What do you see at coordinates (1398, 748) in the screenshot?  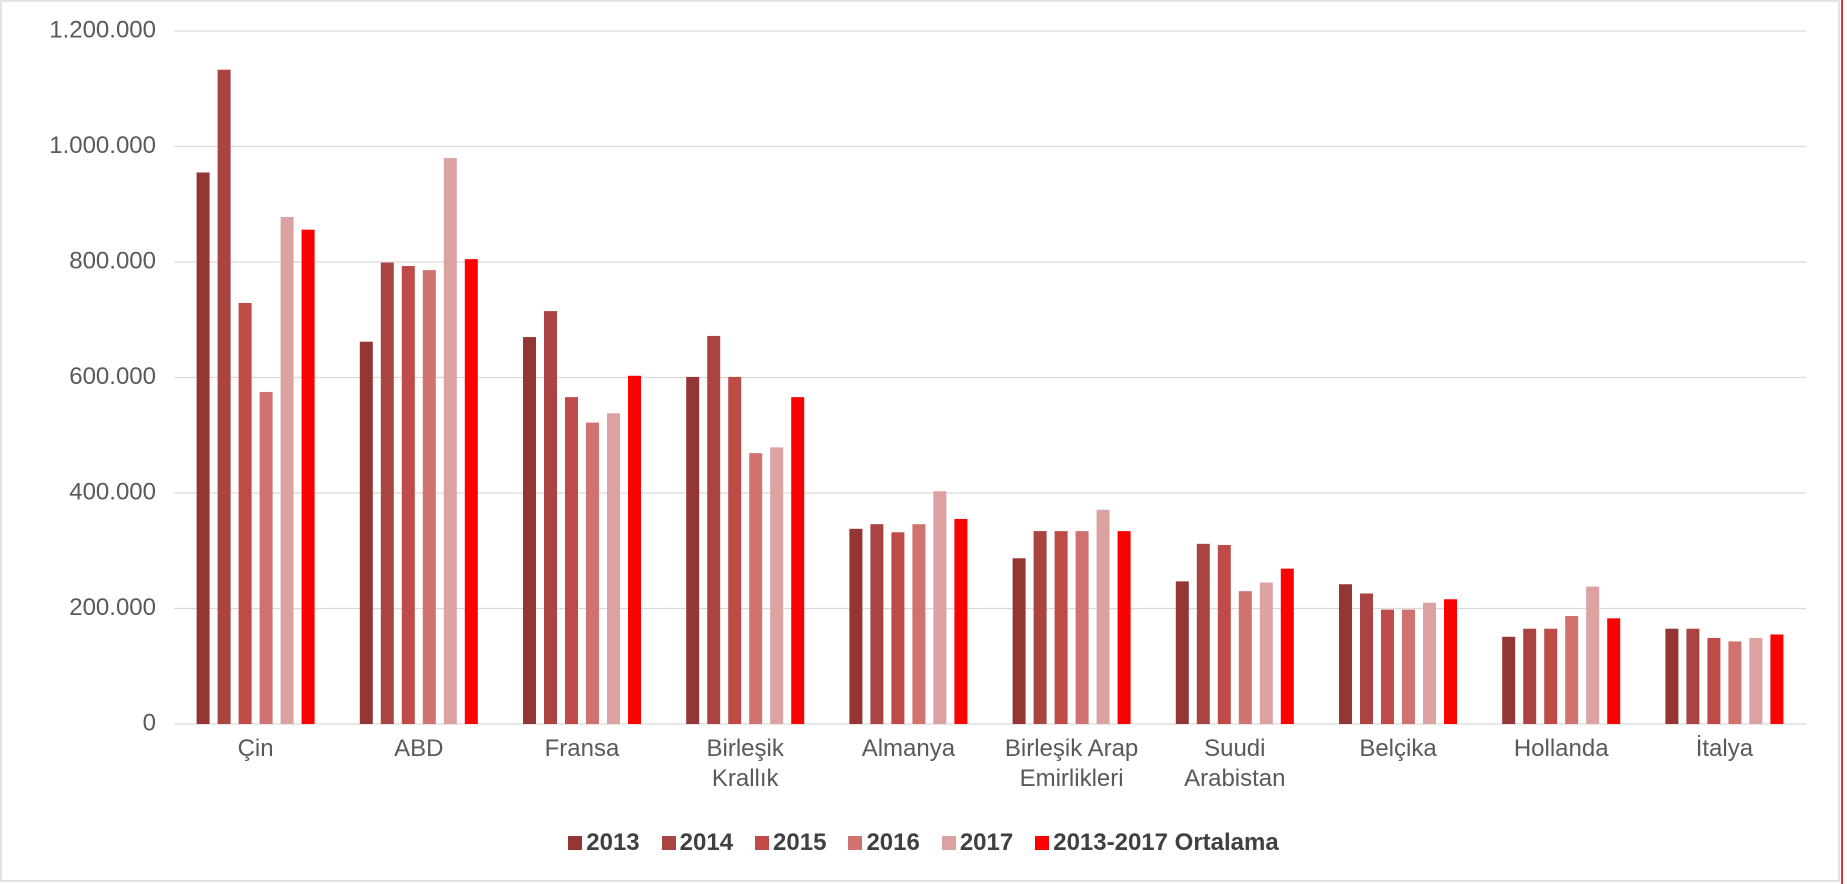 I see `x-tick-label: Belçika` at bounding box center [1398, 748].